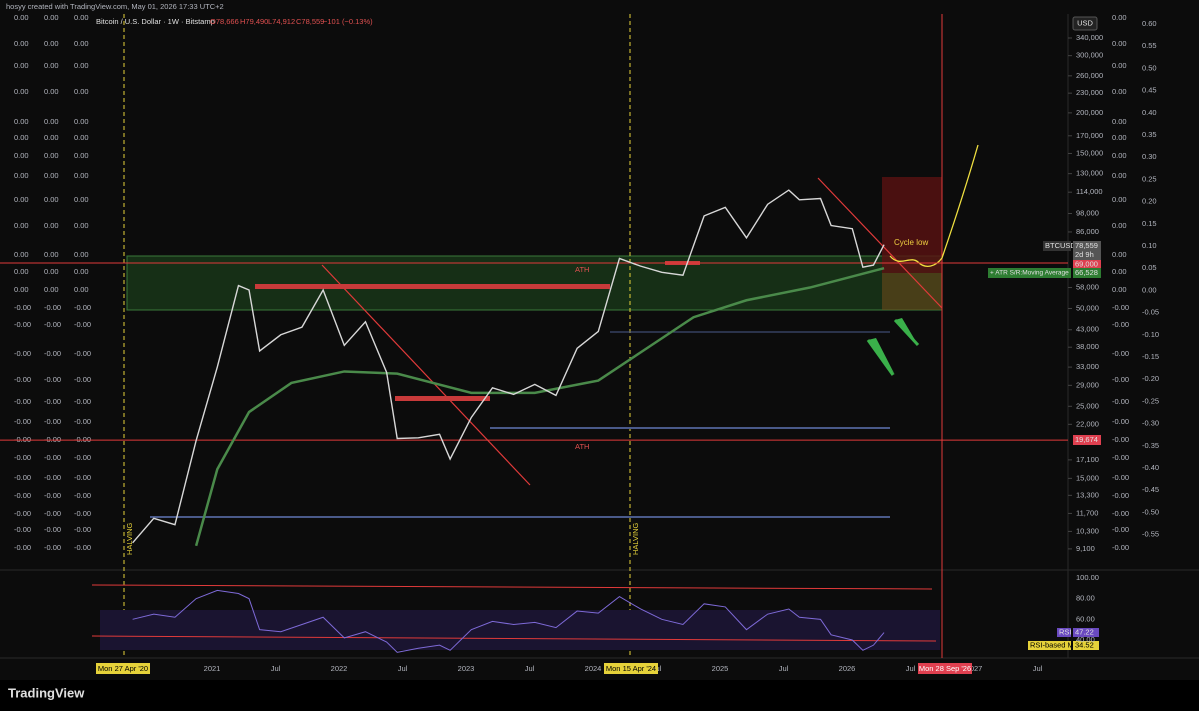 This screenshot has height=711, width=1199. Describe the element at coordinates (1087, 459) in the screenshot. I see `price-label: 17,100` at that location.